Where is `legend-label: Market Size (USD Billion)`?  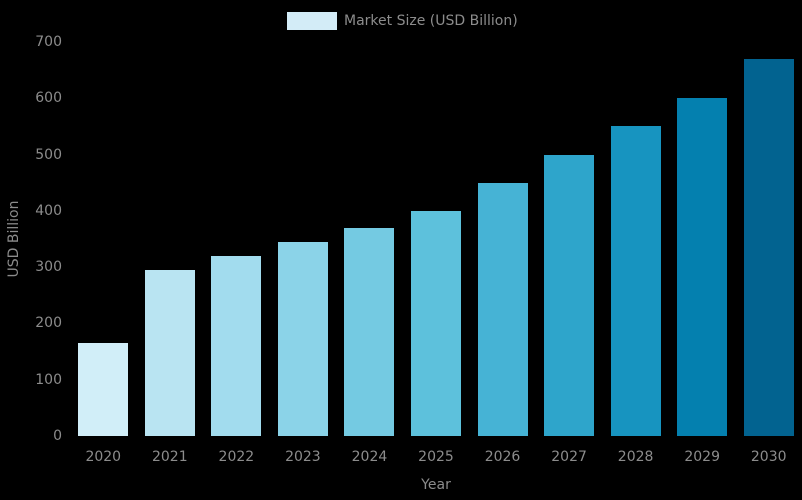
legend-label: Market Size (USD Billion) is located at coordinates (431, 21).